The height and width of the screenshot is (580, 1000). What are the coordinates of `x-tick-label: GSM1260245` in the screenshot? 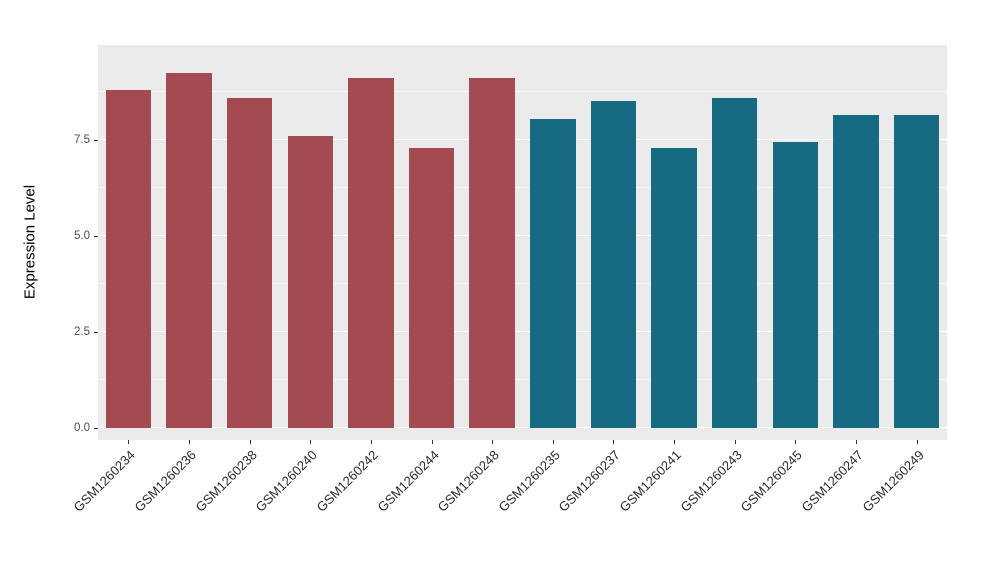 It's located at (771, 481).